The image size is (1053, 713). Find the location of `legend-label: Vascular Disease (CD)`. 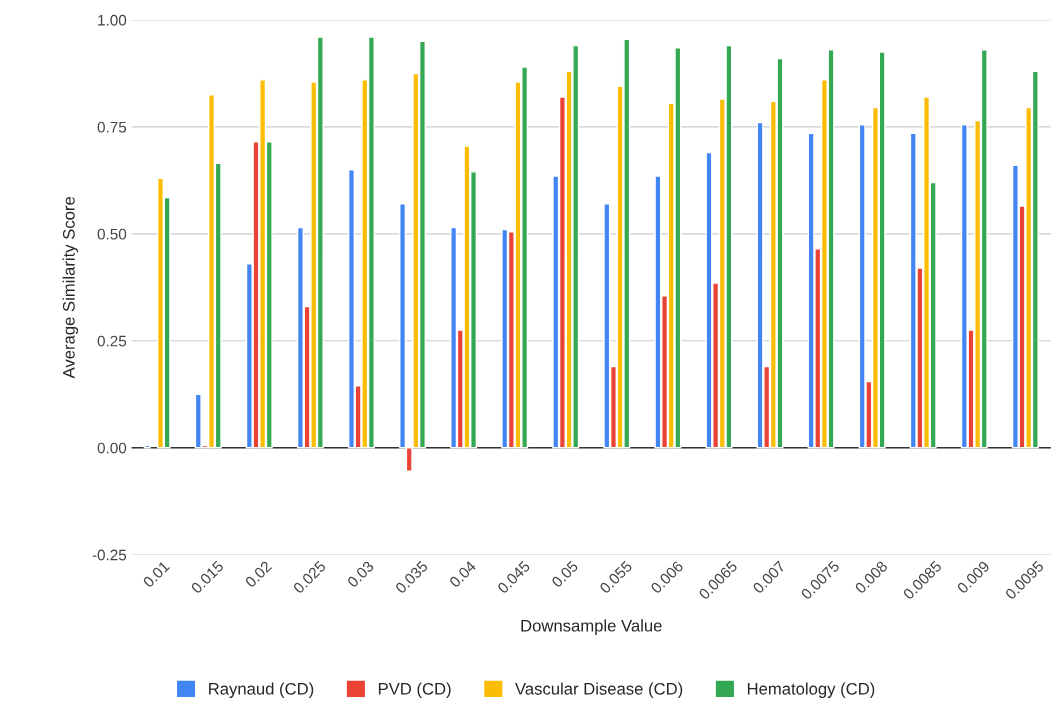

legend-label: Vascular Disease (CD) is located at coordinates (599, 690).